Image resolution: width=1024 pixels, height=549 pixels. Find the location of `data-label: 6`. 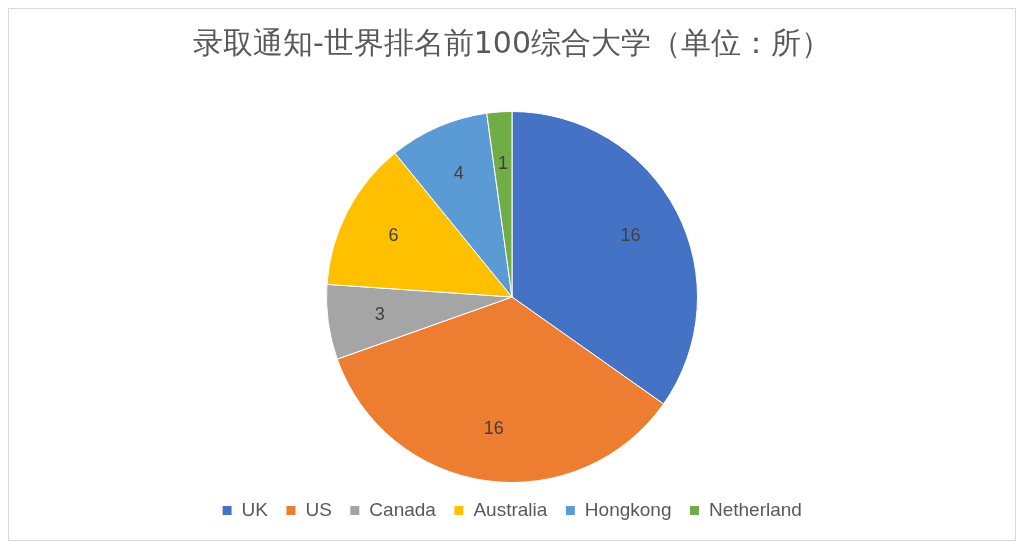

data-label: 6 is located at coordinates (393, 234).